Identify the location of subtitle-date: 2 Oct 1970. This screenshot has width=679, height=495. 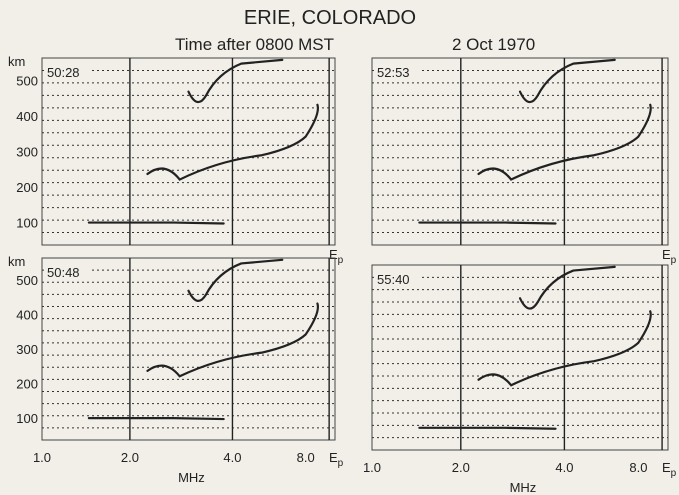
(493, 44).